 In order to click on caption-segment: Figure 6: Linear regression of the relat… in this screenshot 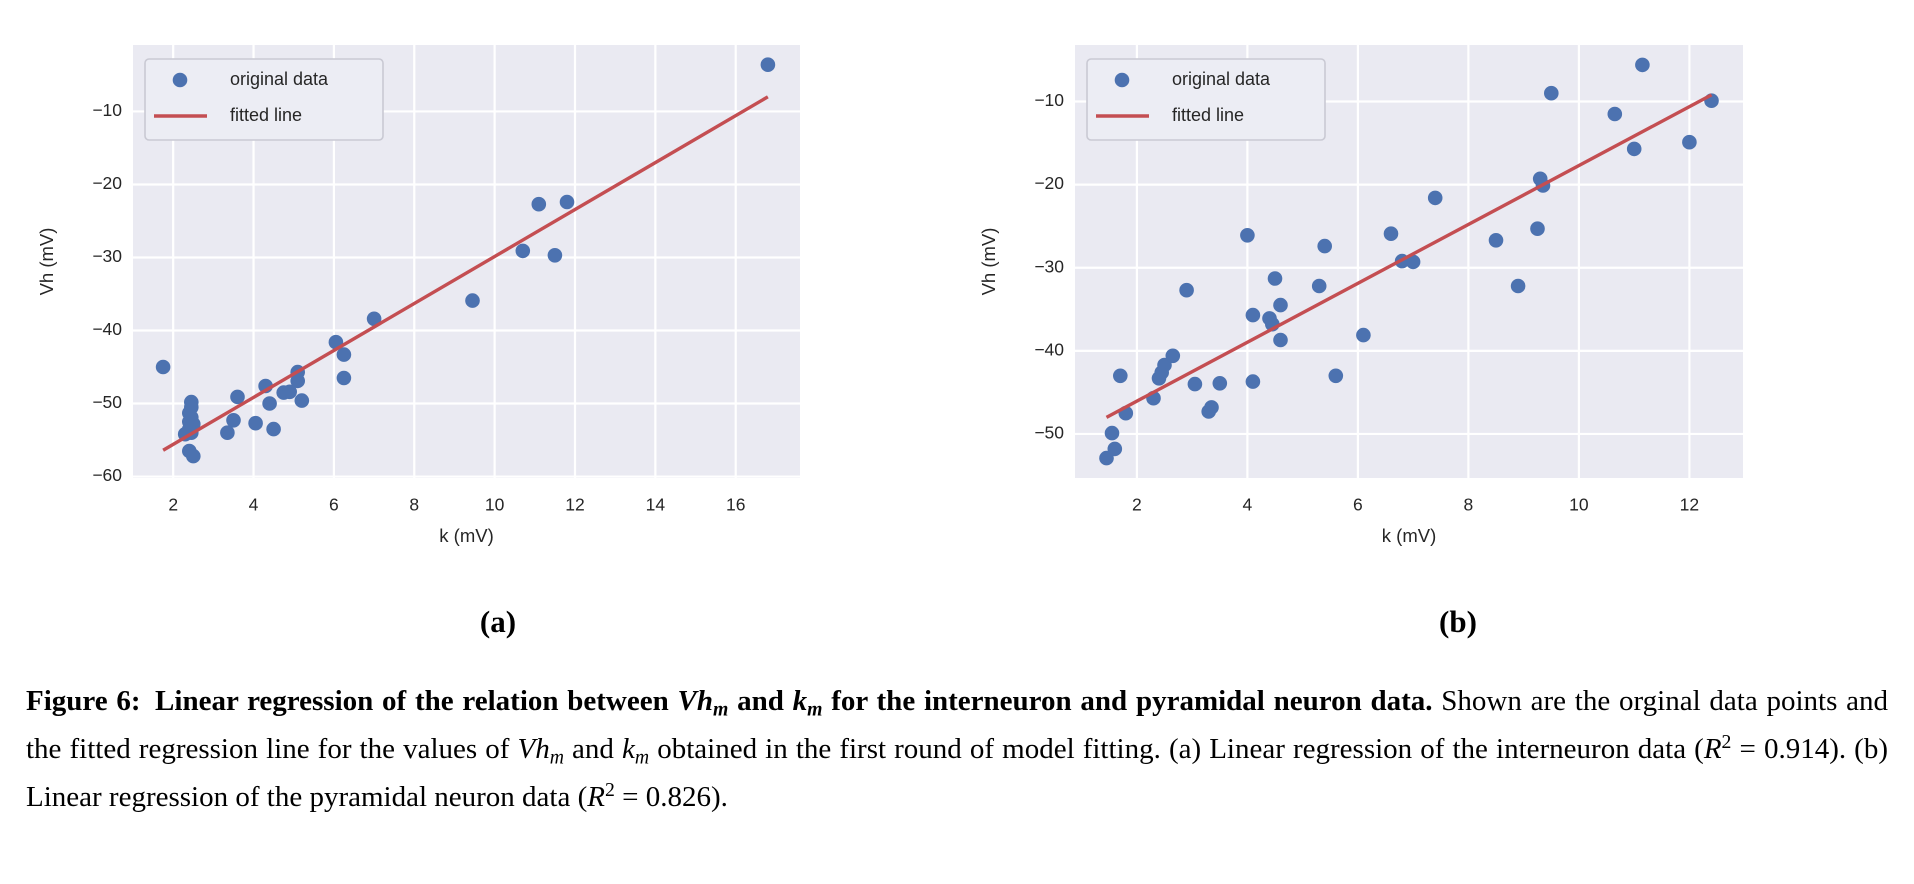, I will do `click(352, 701)`.